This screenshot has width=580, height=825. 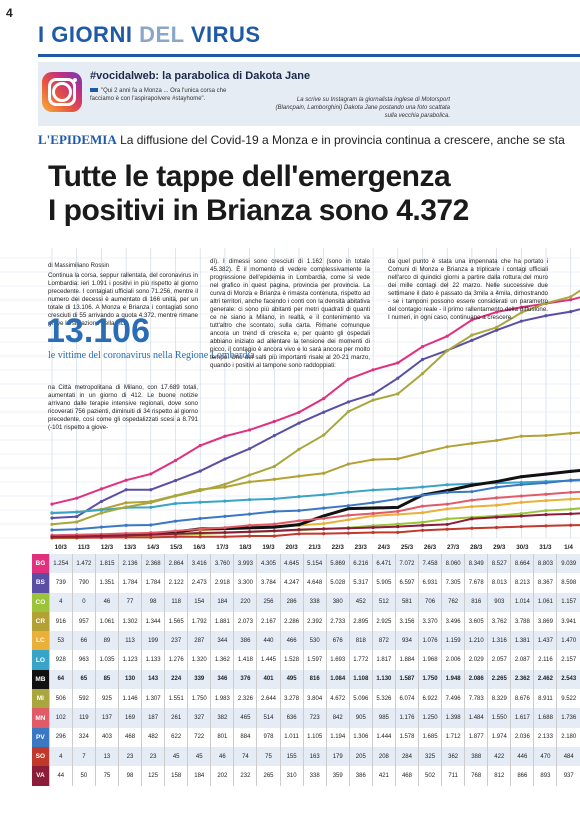 What do you see at coordinates (129, 660) in the screenshot?
I see `table-cell: 1.123` at bounding box center [129, 660].